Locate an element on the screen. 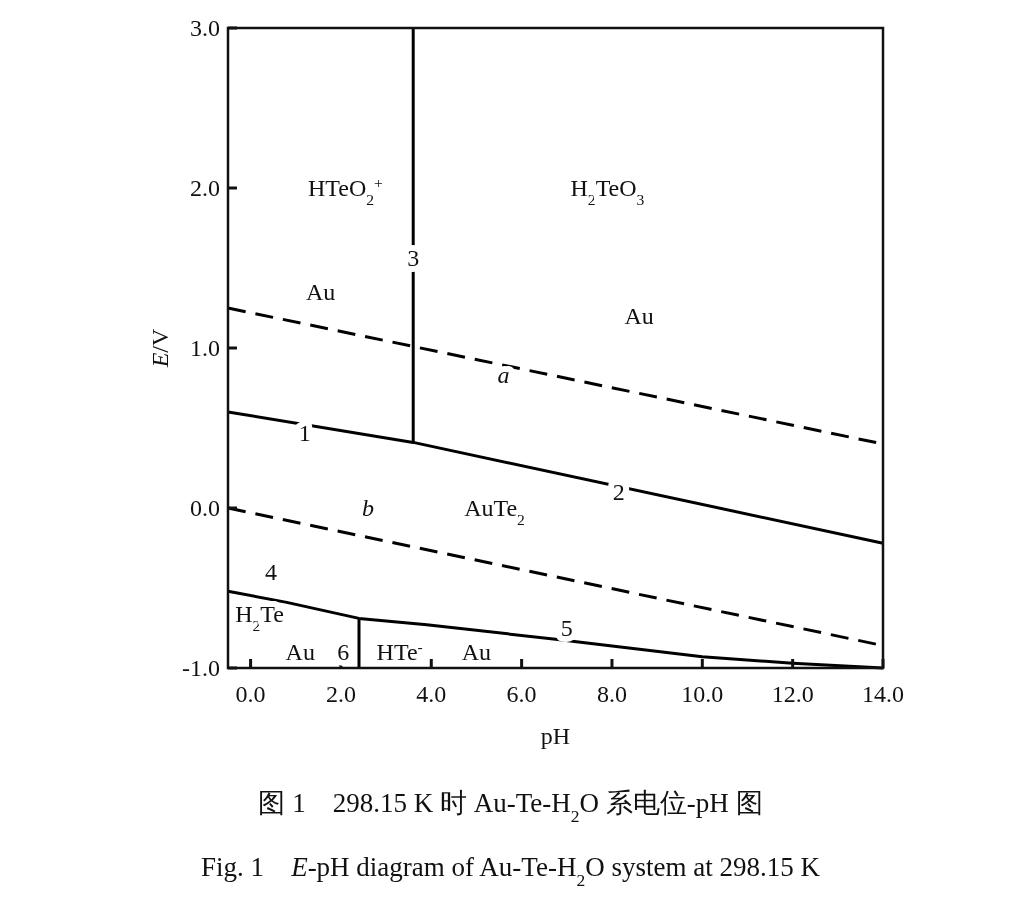 Image resolution: width=1021 pixels, height=901 pixels. x-tick-label: 6.0 is located at coordinates (521, 694).